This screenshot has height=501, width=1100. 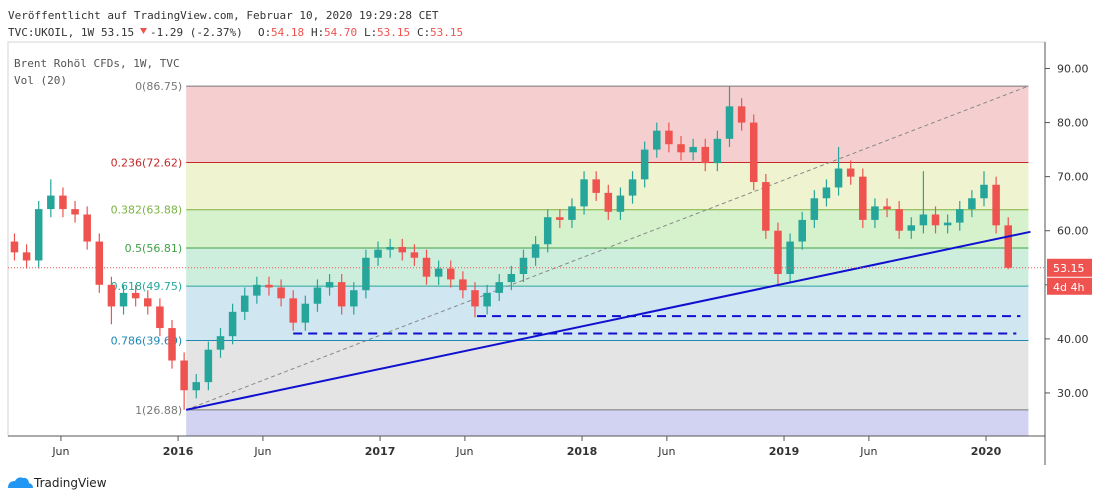 What do you see at coordinates (40, 80) in the screenshot?
I see `legend-vol: Vol (20)` at bounding box center [40, 80].